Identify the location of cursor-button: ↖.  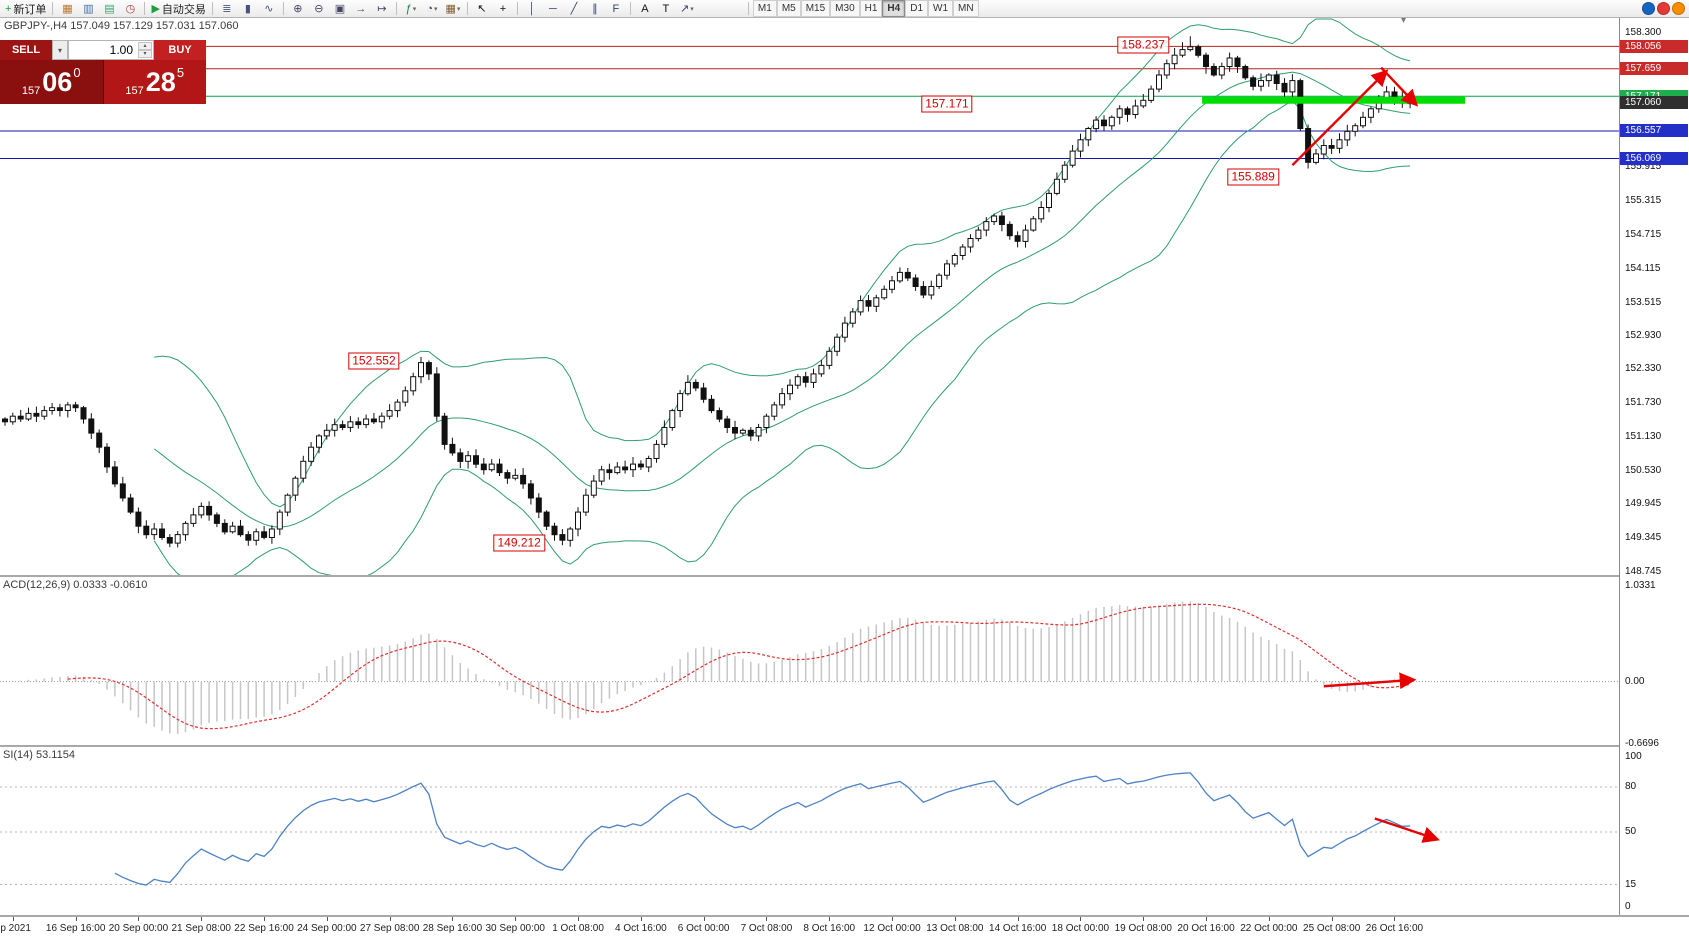
(482, 9).